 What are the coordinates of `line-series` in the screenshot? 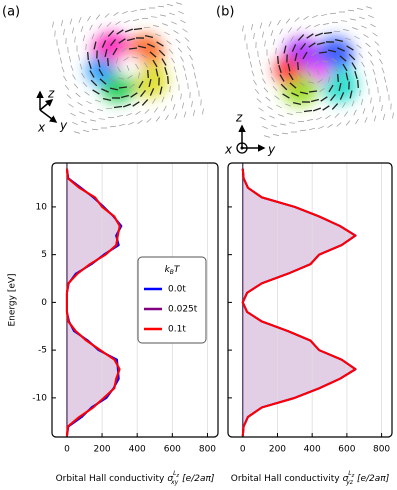 It's located at (93, 302).